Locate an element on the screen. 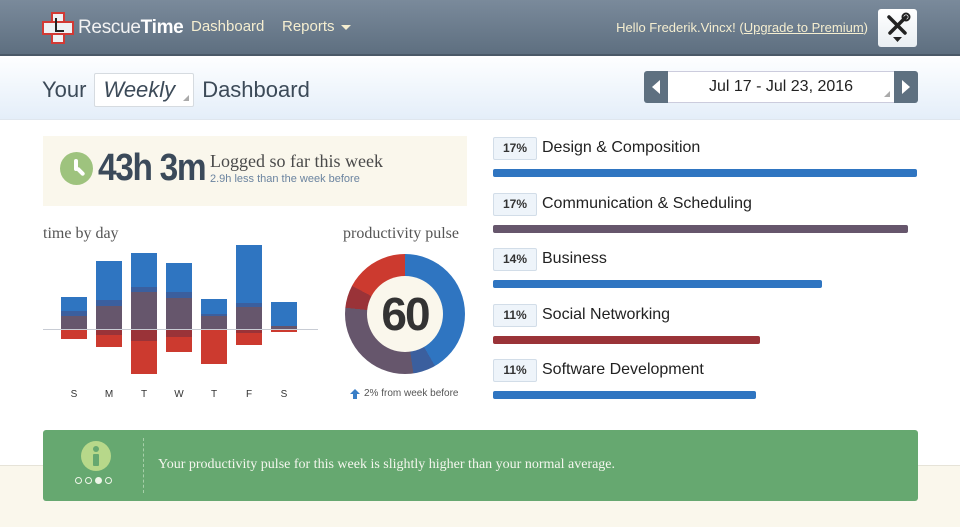 This screenshot has width=960, height=527. rescuetime-logo: RescueTime is located at coordinates (113, 28).